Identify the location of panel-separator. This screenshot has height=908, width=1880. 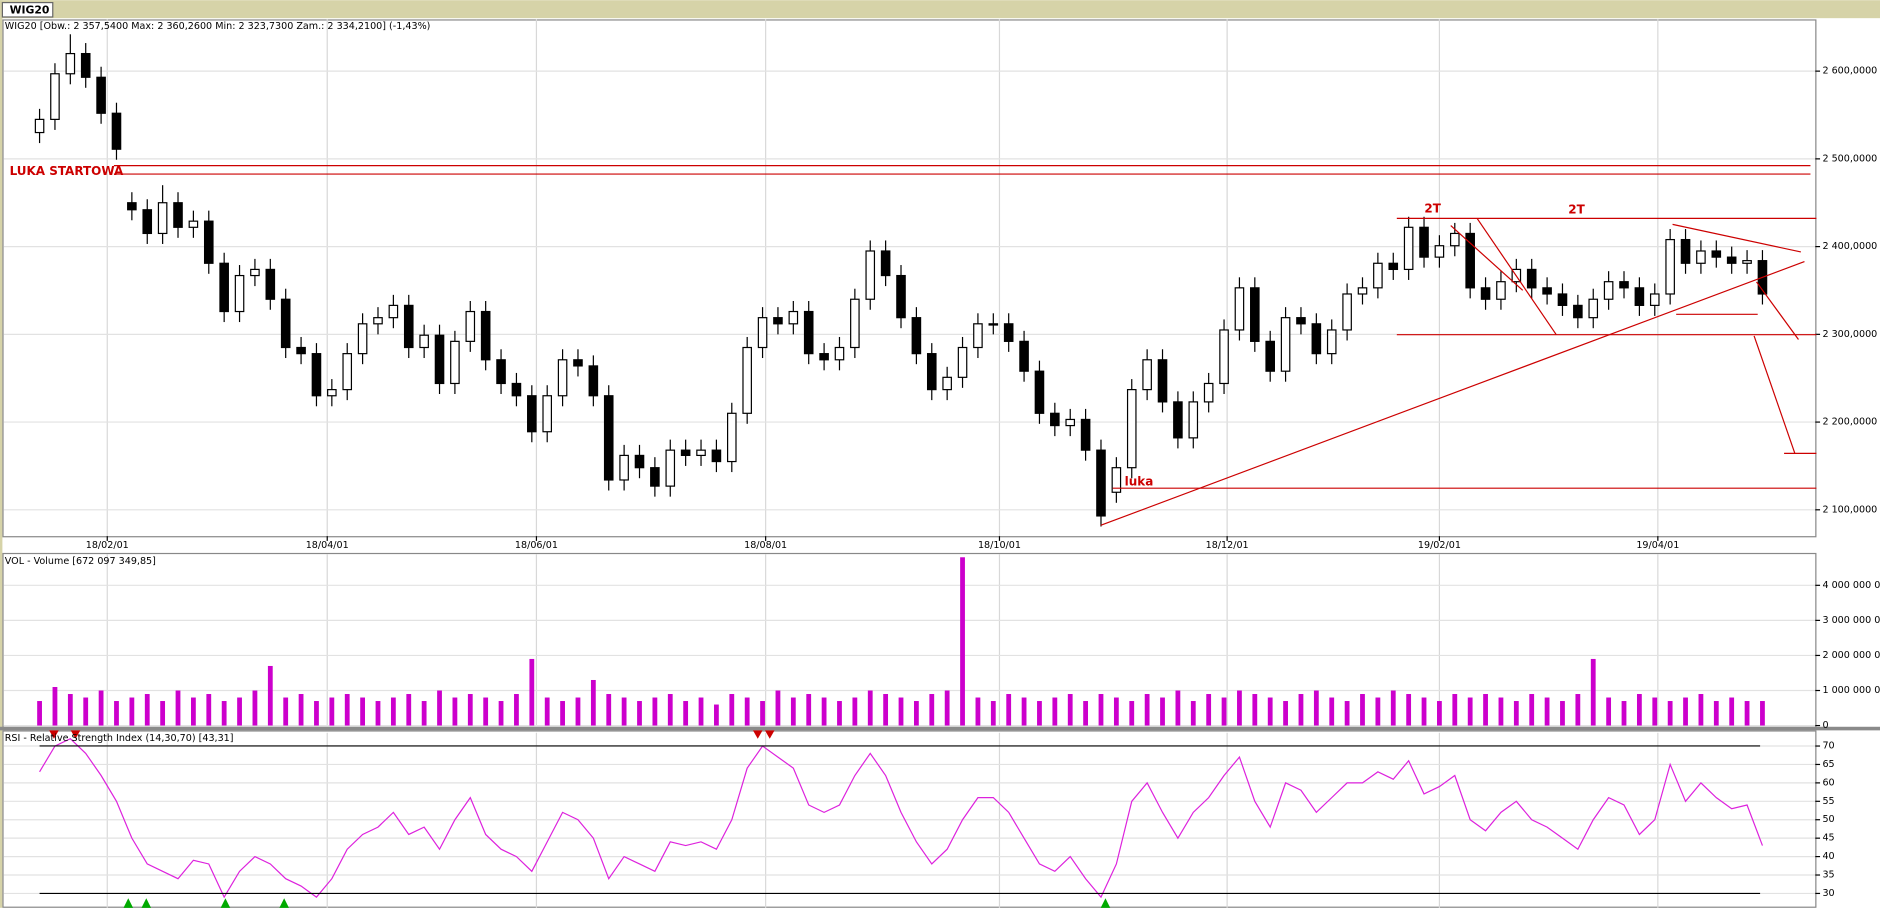
(940, 728).